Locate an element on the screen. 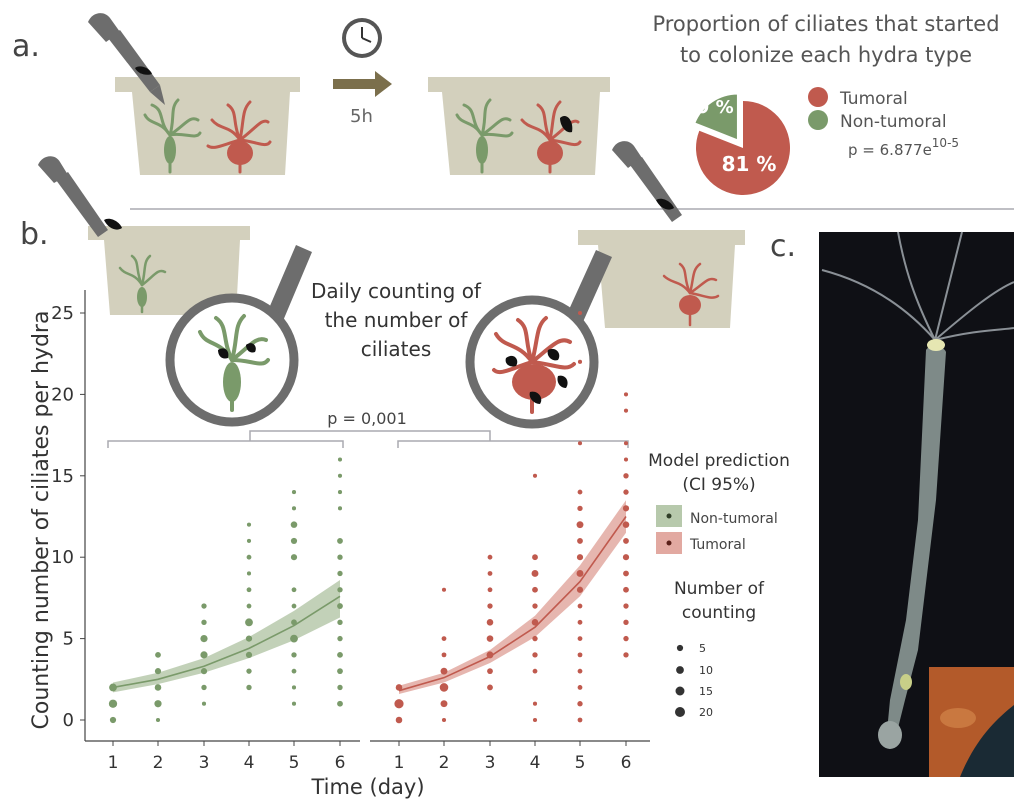 Image resolution: width=1014 pixels, height=805 pixels. legend-nontumoral: Non-tumoral is located at coordinates (893, 122).